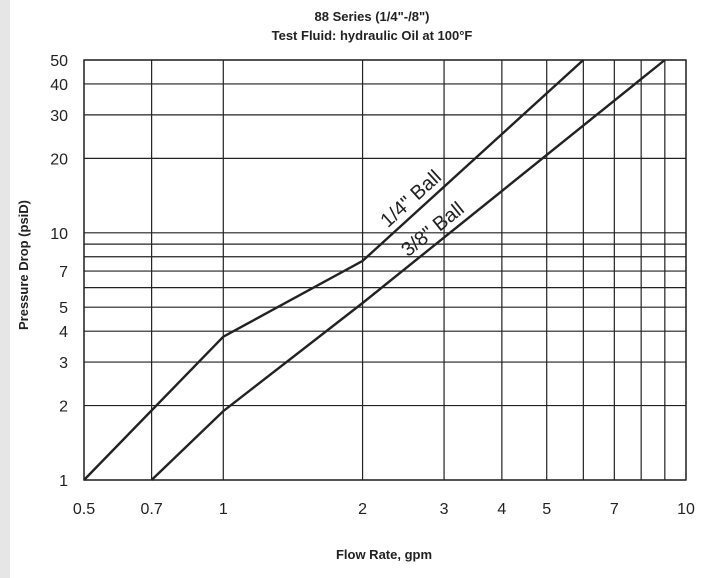  I want to click on y-tick-label: 4, so click(63, 332).